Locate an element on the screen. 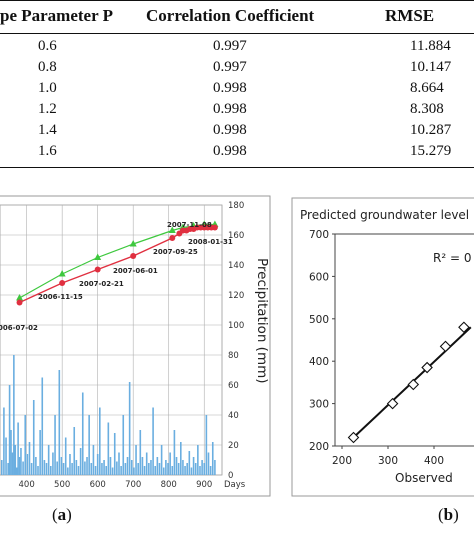  row-rmse: 10.287 is located at coordinates (431, 130).